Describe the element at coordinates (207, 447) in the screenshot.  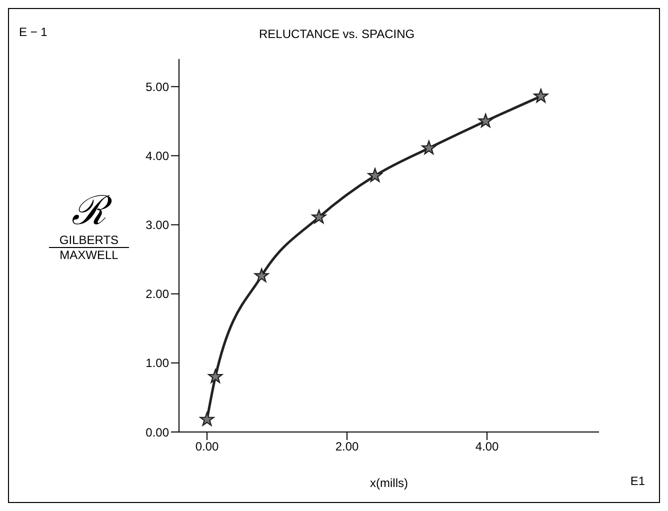
I see `x-tick-label: 0.00` at that location.